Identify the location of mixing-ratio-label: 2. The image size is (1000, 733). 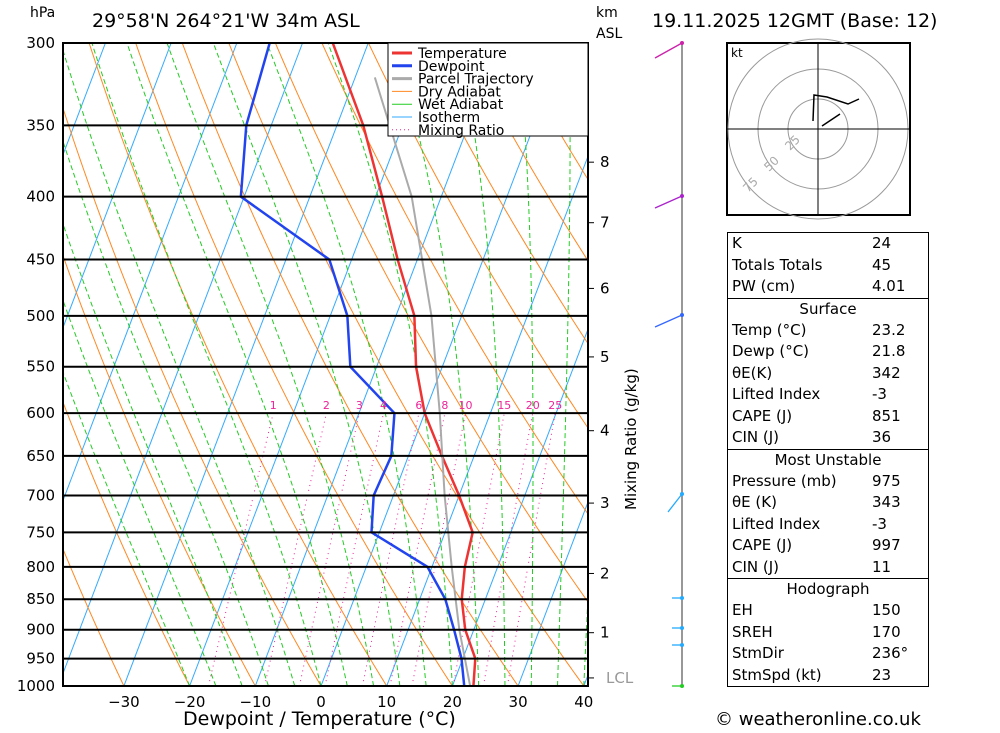
(326, 405).